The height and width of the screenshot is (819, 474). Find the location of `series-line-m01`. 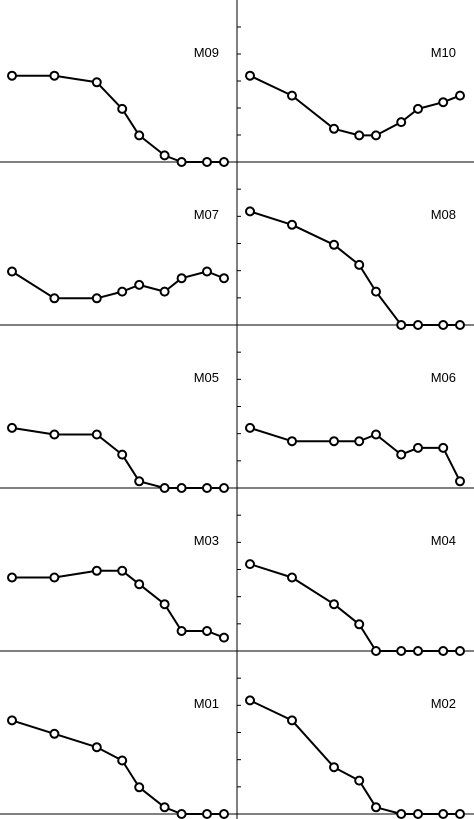

series-line-m01 is located at coordinates (117, 767).